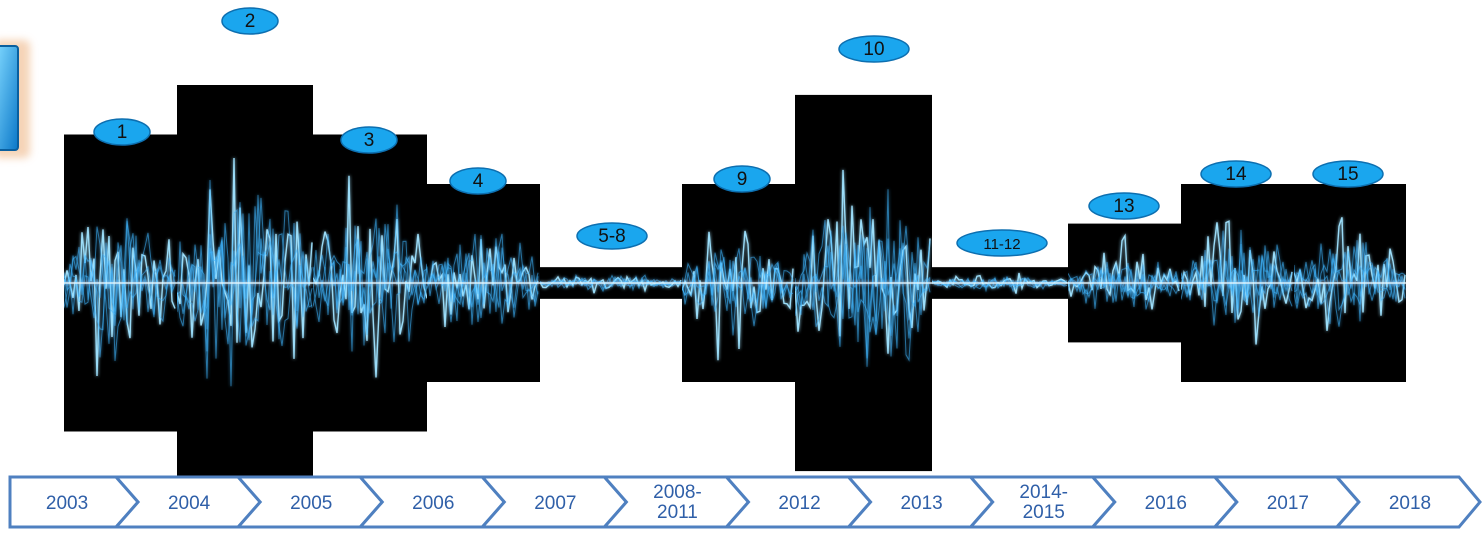 The height and width of the screenshot is (537, 1483). Describe the element at coordinates (67, 503) in the screenshot. I see `timeline-label: 2003` at that location.